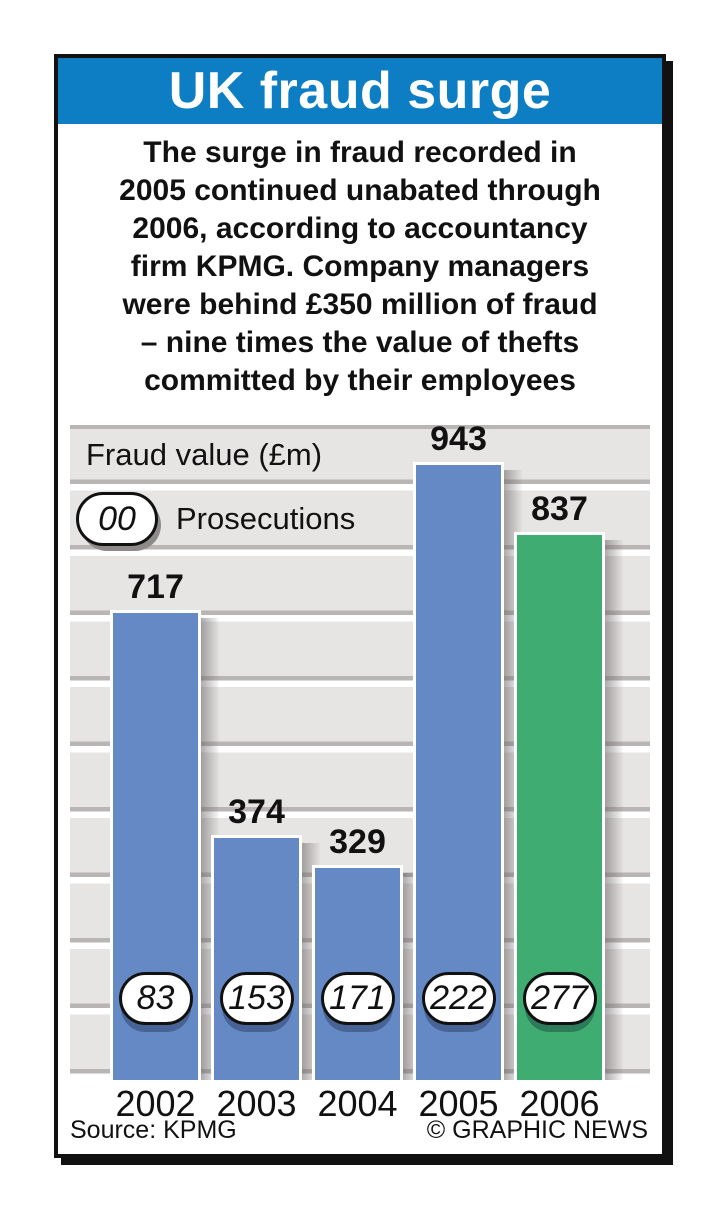 Image resolution: width=717 pixels, height=1213 pixels. Describe the element at coordinates (360, 304) in the screenshot. I see `intro-line: were behind £350 million of fraud` at that location.